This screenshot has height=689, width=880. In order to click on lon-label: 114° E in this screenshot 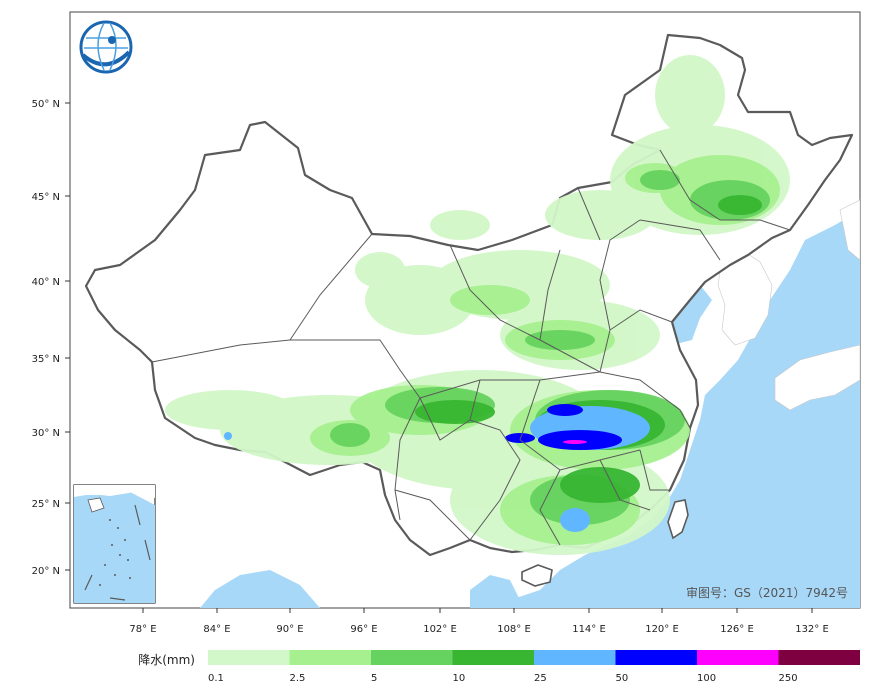, I will do `click(589, 629)`.